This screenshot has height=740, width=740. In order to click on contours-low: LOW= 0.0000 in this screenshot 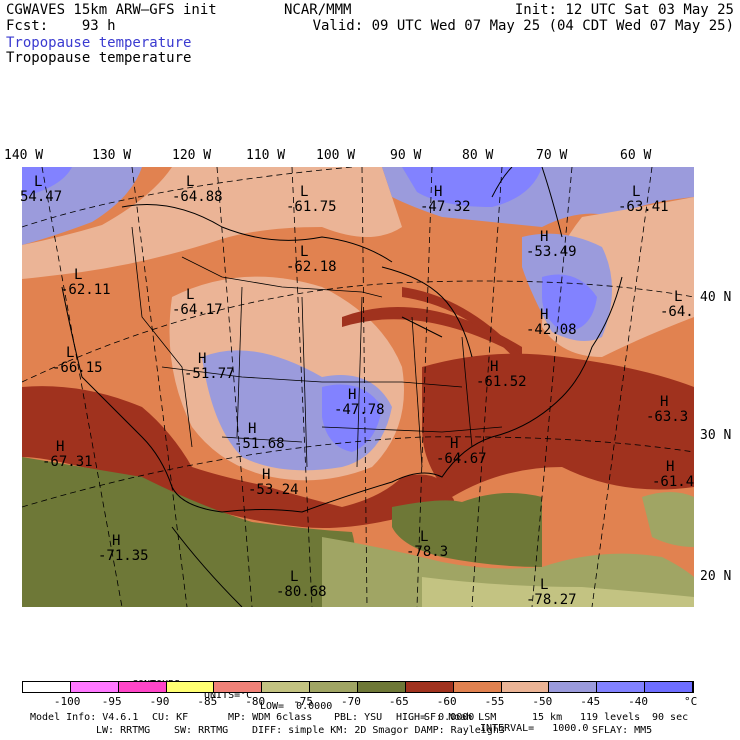, I will do `click(296, 706)`.